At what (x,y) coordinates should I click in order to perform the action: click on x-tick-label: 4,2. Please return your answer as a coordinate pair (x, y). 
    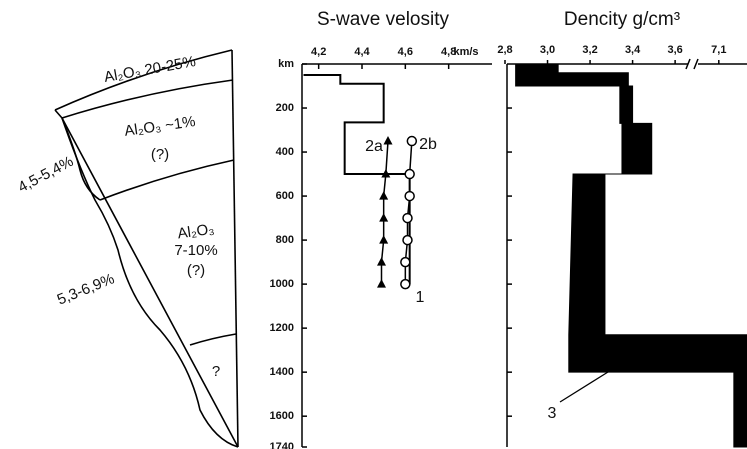
    Looking at the image, I should click on (318, 52).